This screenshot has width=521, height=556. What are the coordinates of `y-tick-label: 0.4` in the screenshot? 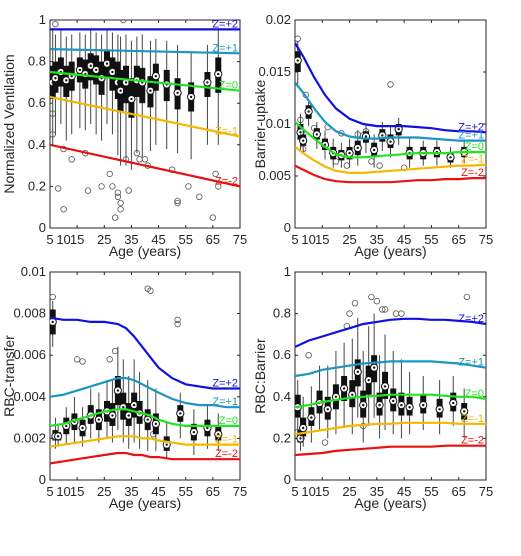 It's located at (282, 396).